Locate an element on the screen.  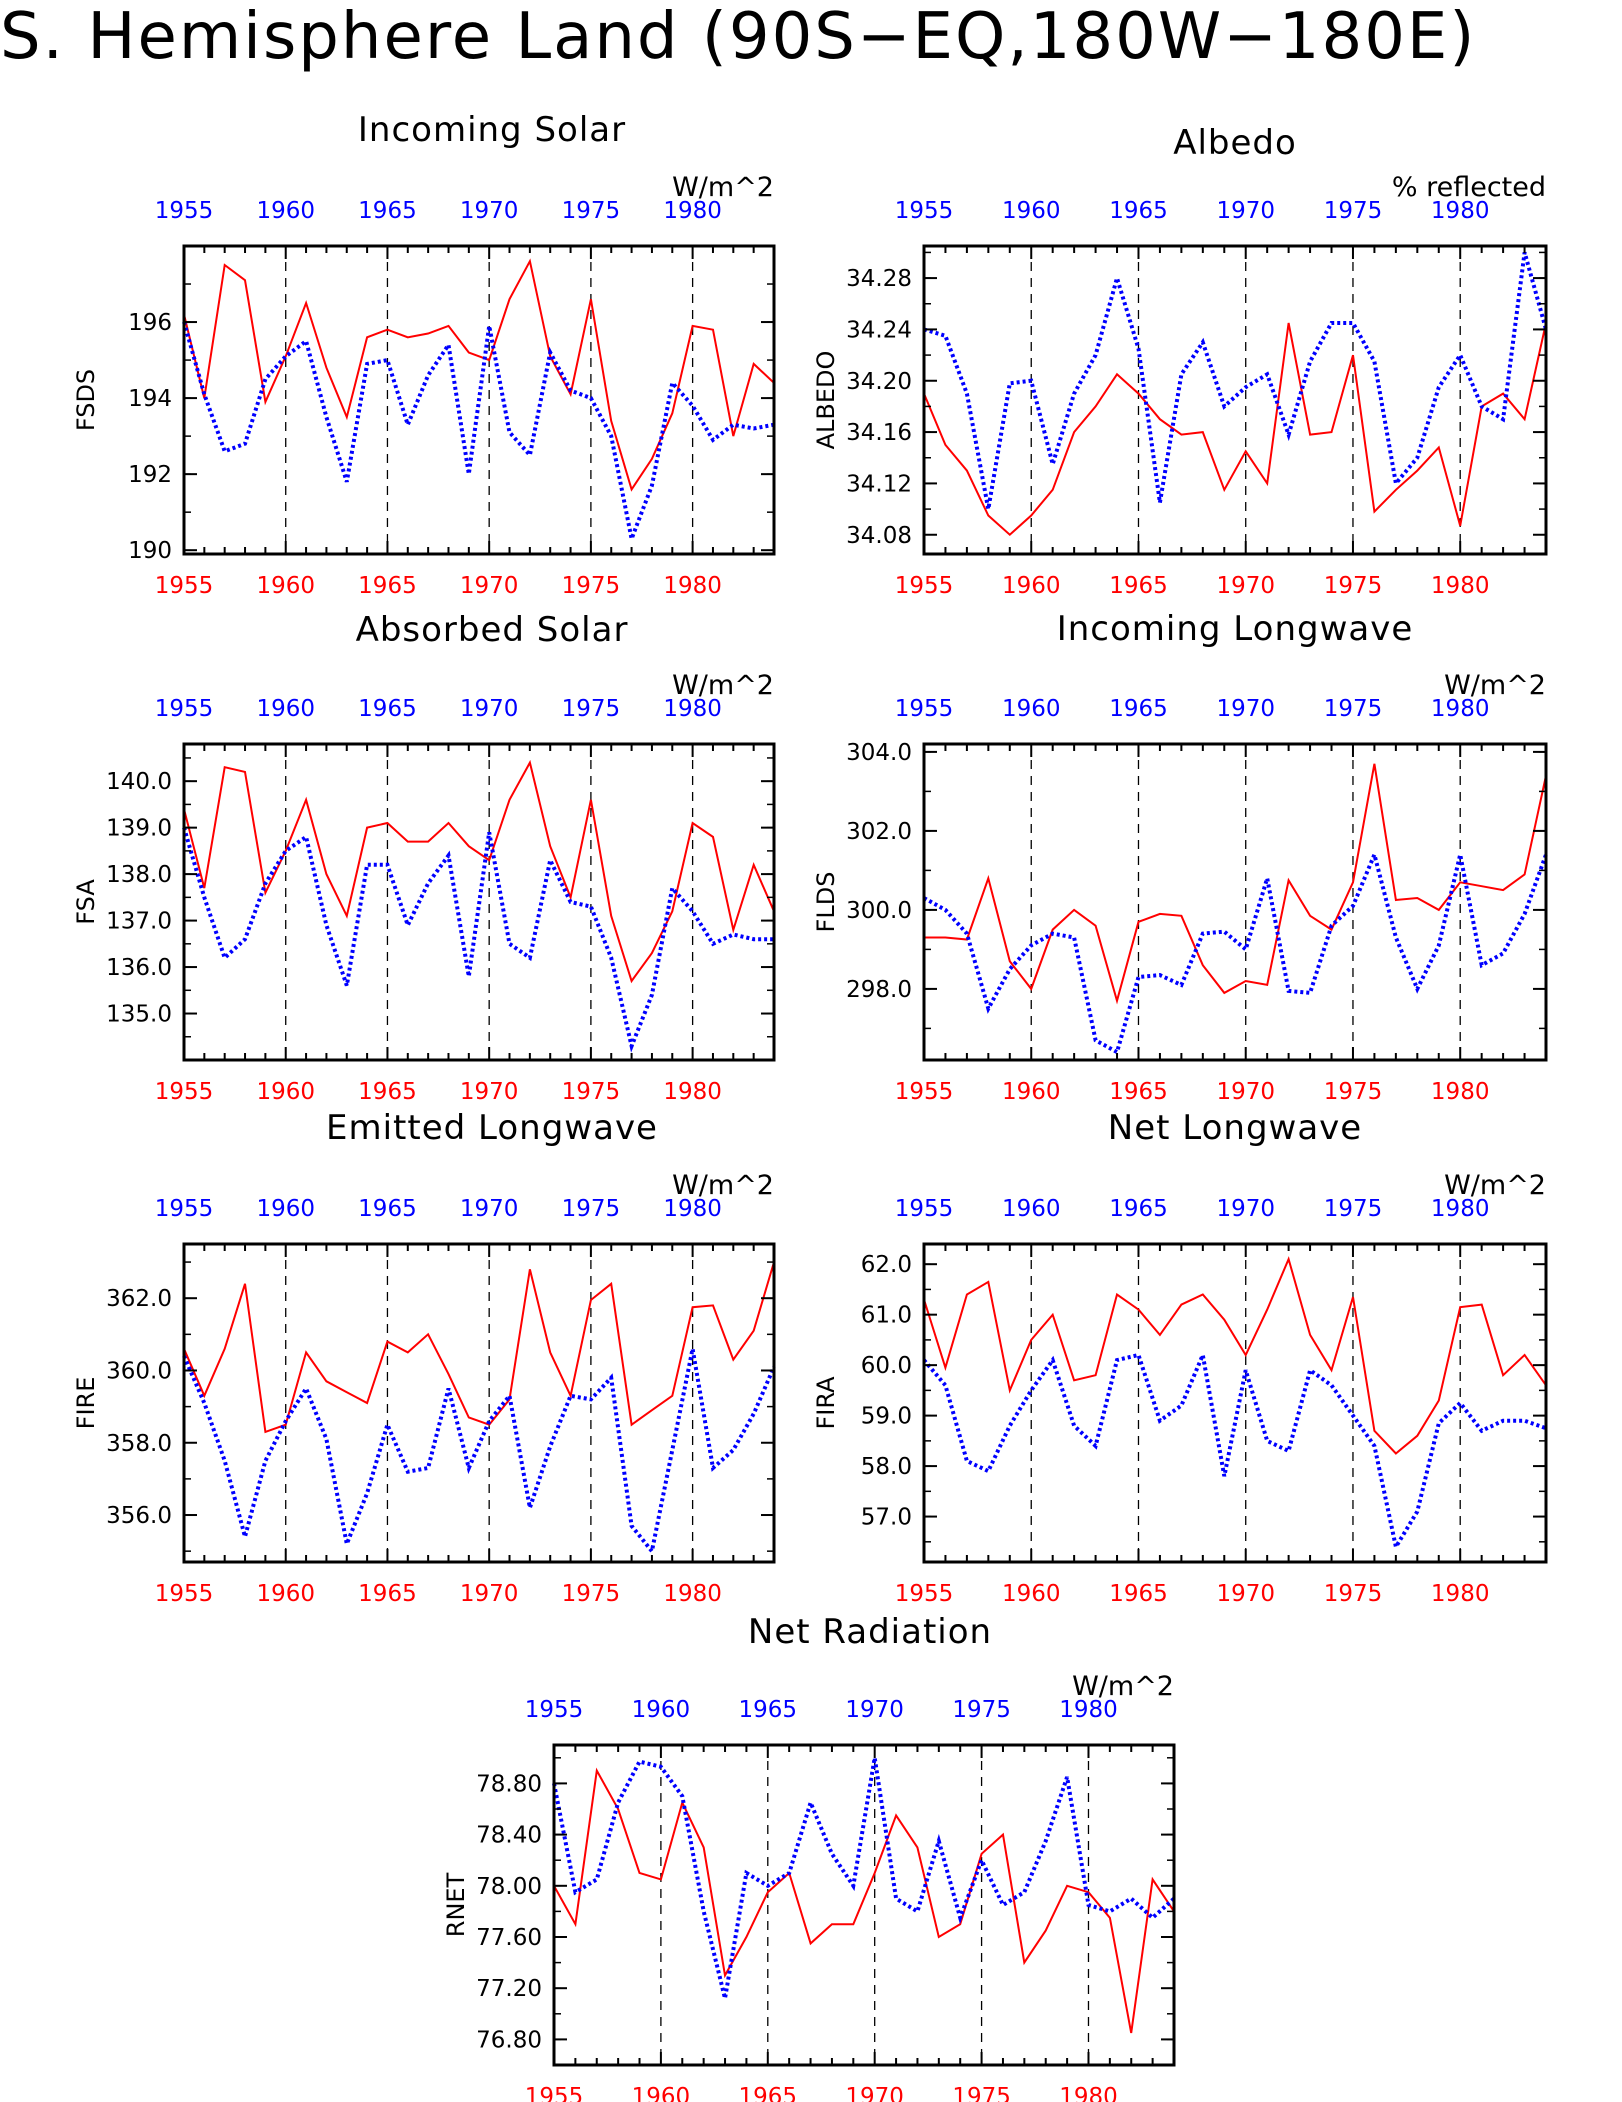
y-tick-label: 34.08 is located at coordinates (879, 536).